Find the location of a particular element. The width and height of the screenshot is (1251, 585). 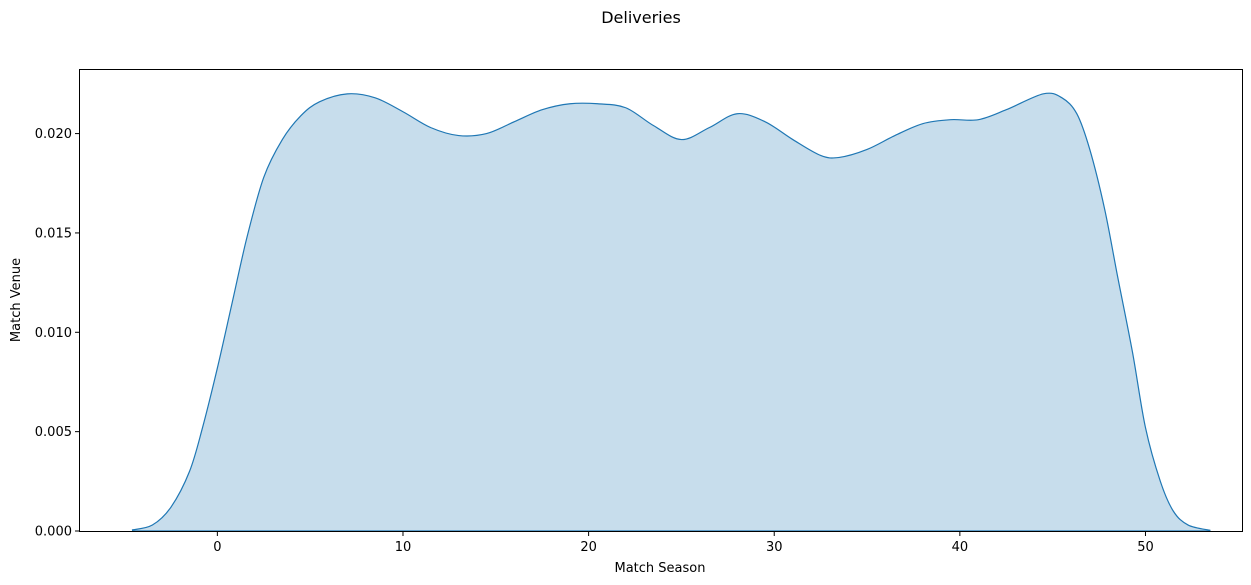

y-tick-label: 0.015 is located at coordinates (53, 233).